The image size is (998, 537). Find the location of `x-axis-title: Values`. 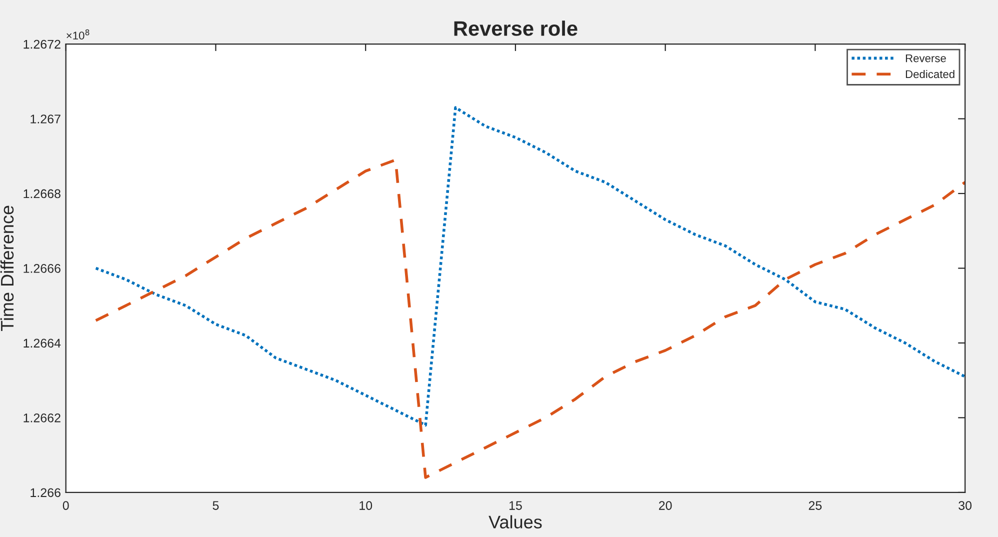

x-axis-title: Values is located at coordinates (515, 521).